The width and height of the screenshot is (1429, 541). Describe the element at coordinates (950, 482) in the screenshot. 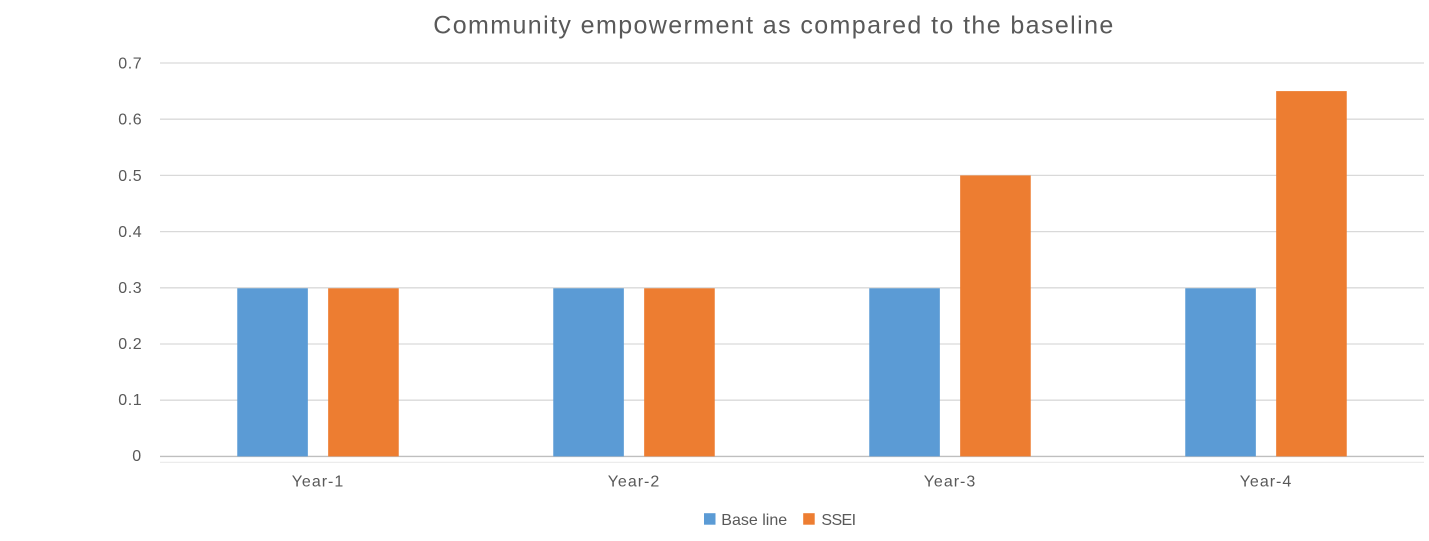

I see `svg-text: Year-3` at that location.